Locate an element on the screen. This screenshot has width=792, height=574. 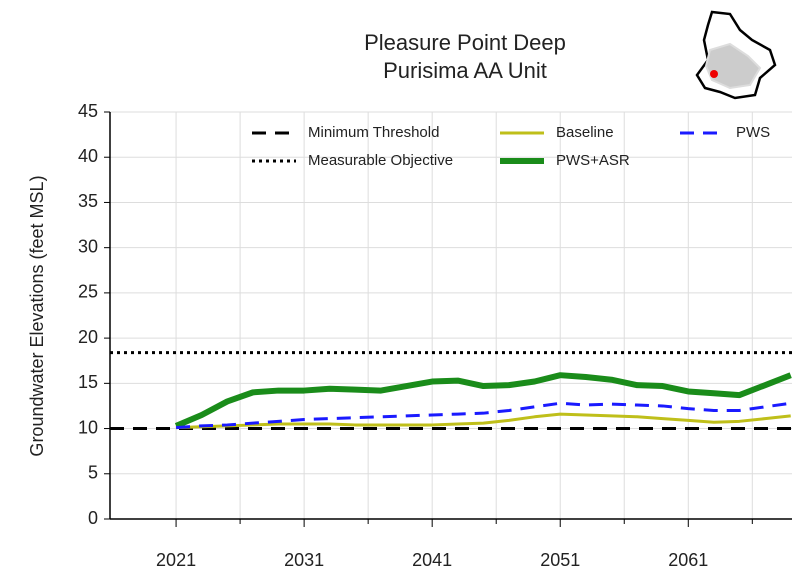
legend-label: PWS+ASR is located at coordinates (593, 160).